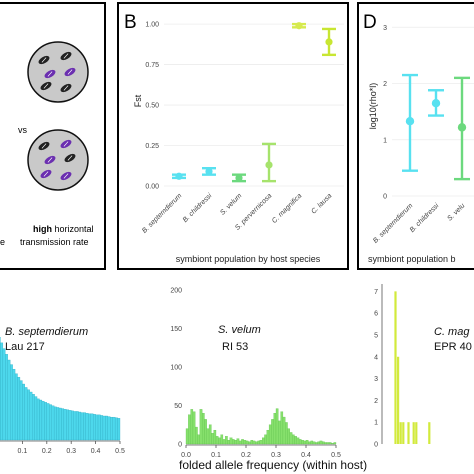 Image resolution: width=474 pixels, height=474 pixels. What do you see at coordinates (73, 229) in the screenshot?
I see `caption-horizontal: horizontal` at bounding box center [73, 229].